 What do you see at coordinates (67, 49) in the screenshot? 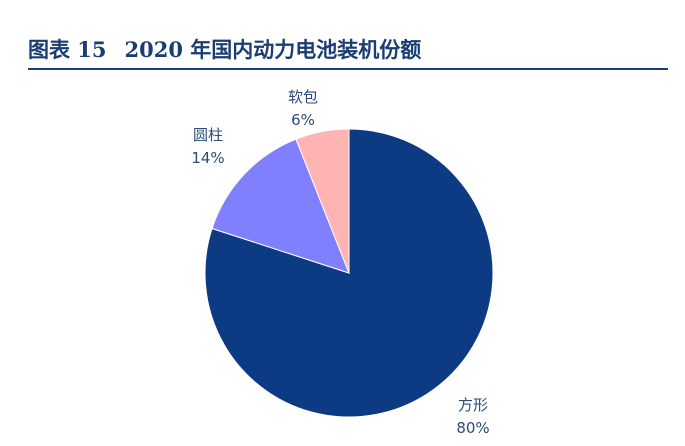
I see `figure-number: 图表 15` at bounding box center [67, 49].